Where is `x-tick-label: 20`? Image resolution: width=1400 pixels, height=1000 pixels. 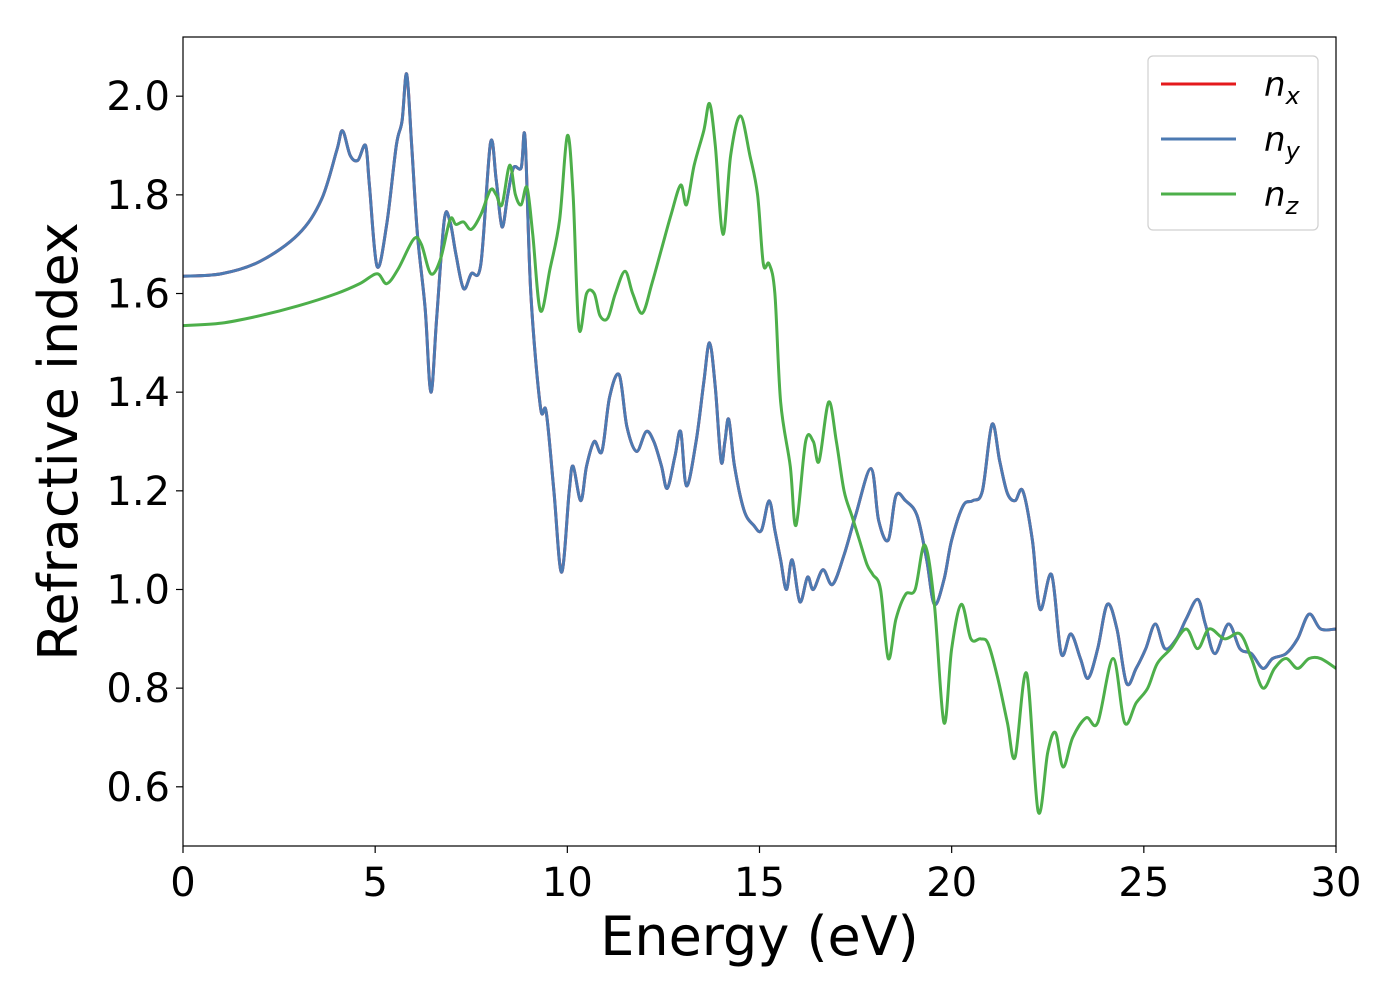
x-tick-label: 20 is located at coordinates (951, 883).